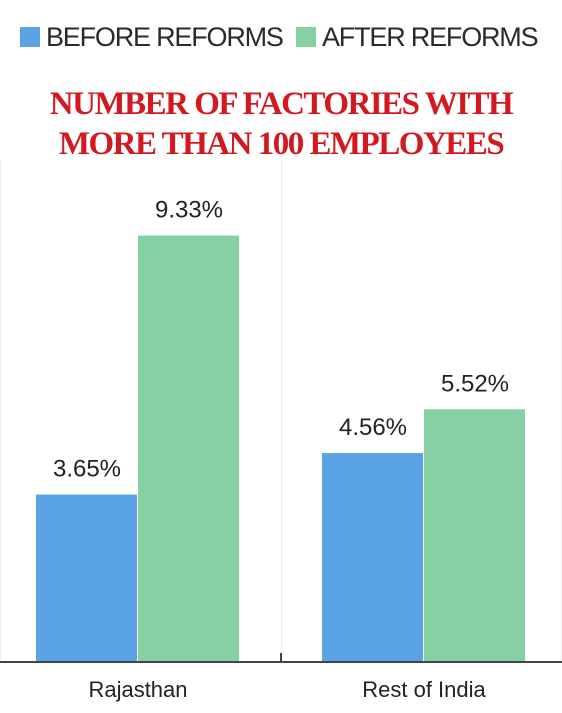 The height and width of the screenshot is (713, 562). I want to click on data-label-before-0: 3.65%, so click(87, 469).